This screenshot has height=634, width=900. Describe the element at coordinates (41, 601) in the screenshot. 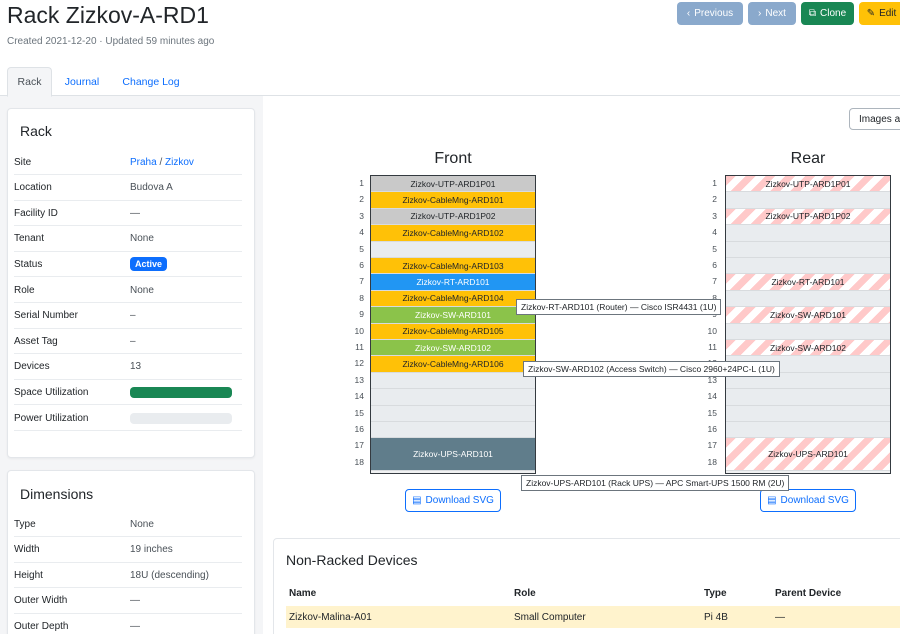

I see `row-key: Outer Width` at that location.